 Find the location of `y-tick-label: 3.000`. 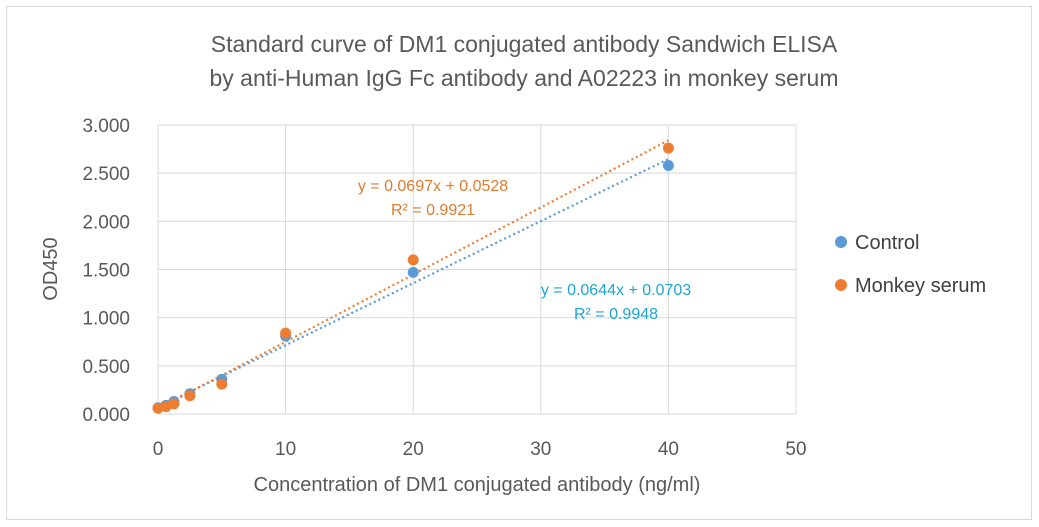

y-tick-label: 3.000 is located at coordinates (106, 126).